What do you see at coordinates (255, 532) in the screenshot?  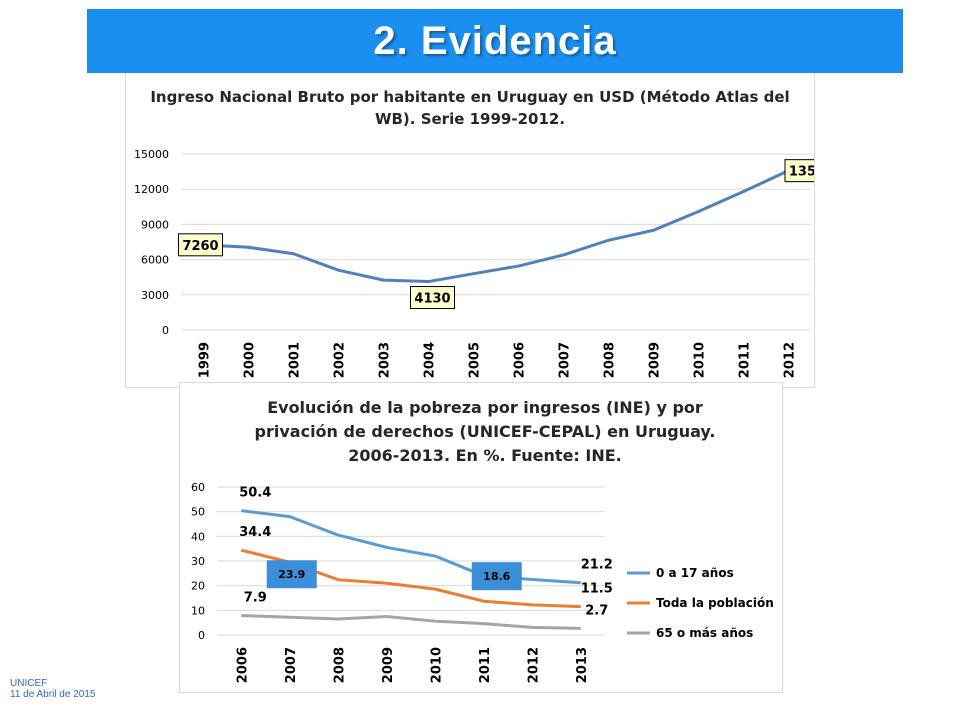 I see `chart2-data-label: 34.4` at bounding box center [255, 532].